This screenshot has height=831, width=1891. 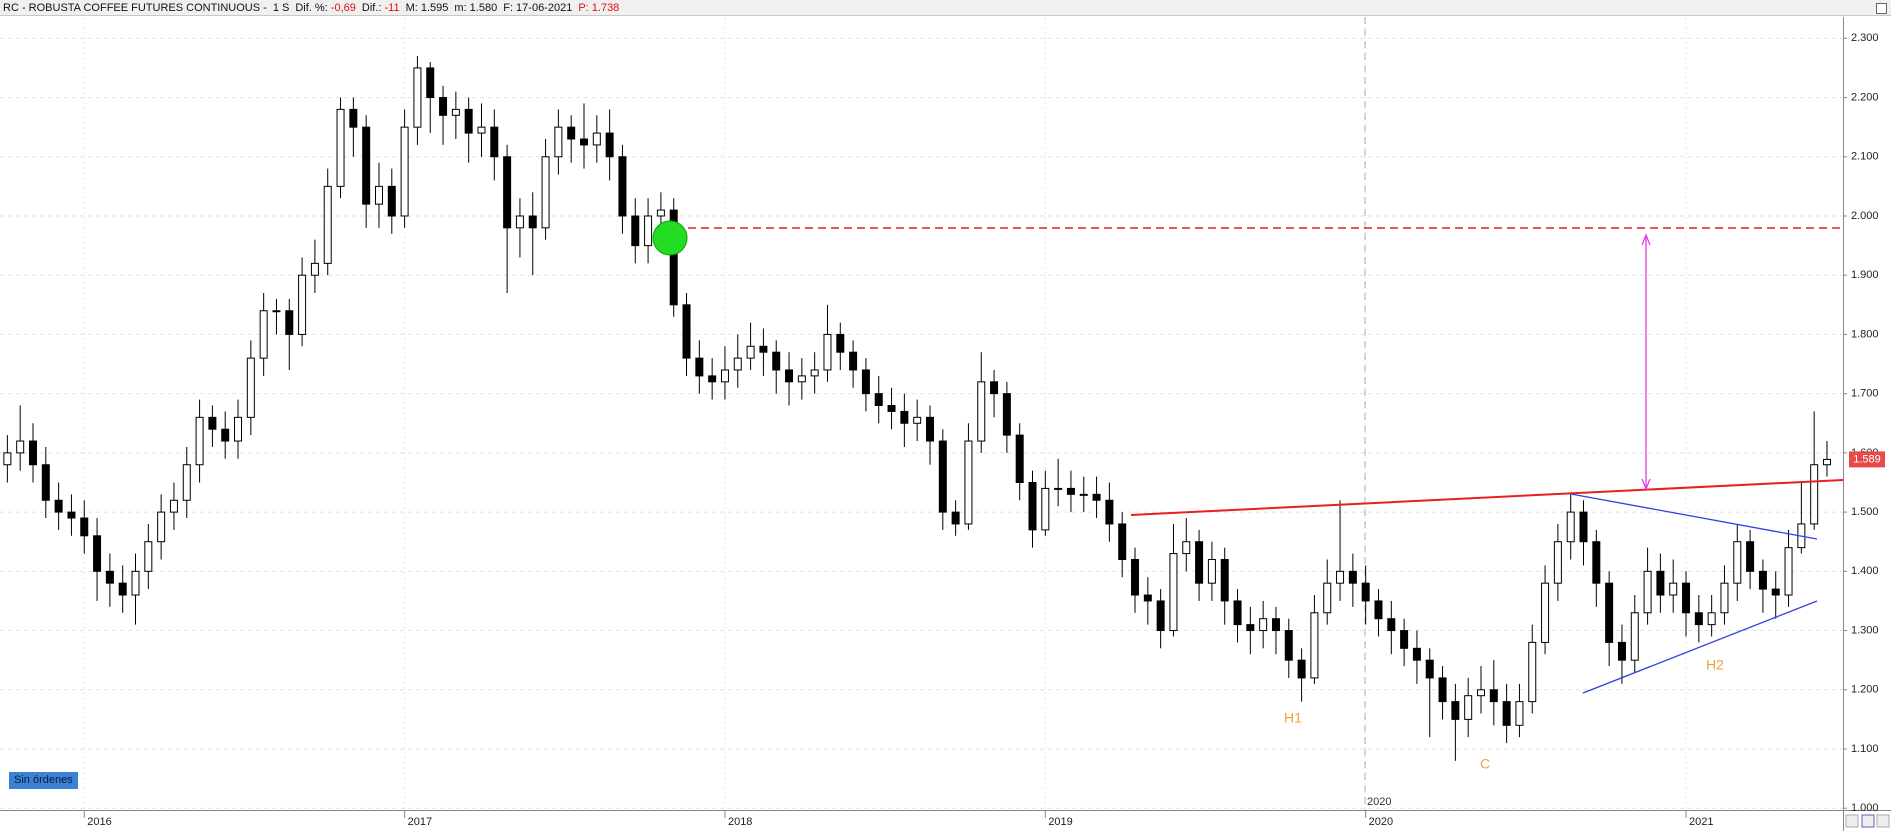 I want to click on x-tick-label: 2018, so click(x=740, y=822).